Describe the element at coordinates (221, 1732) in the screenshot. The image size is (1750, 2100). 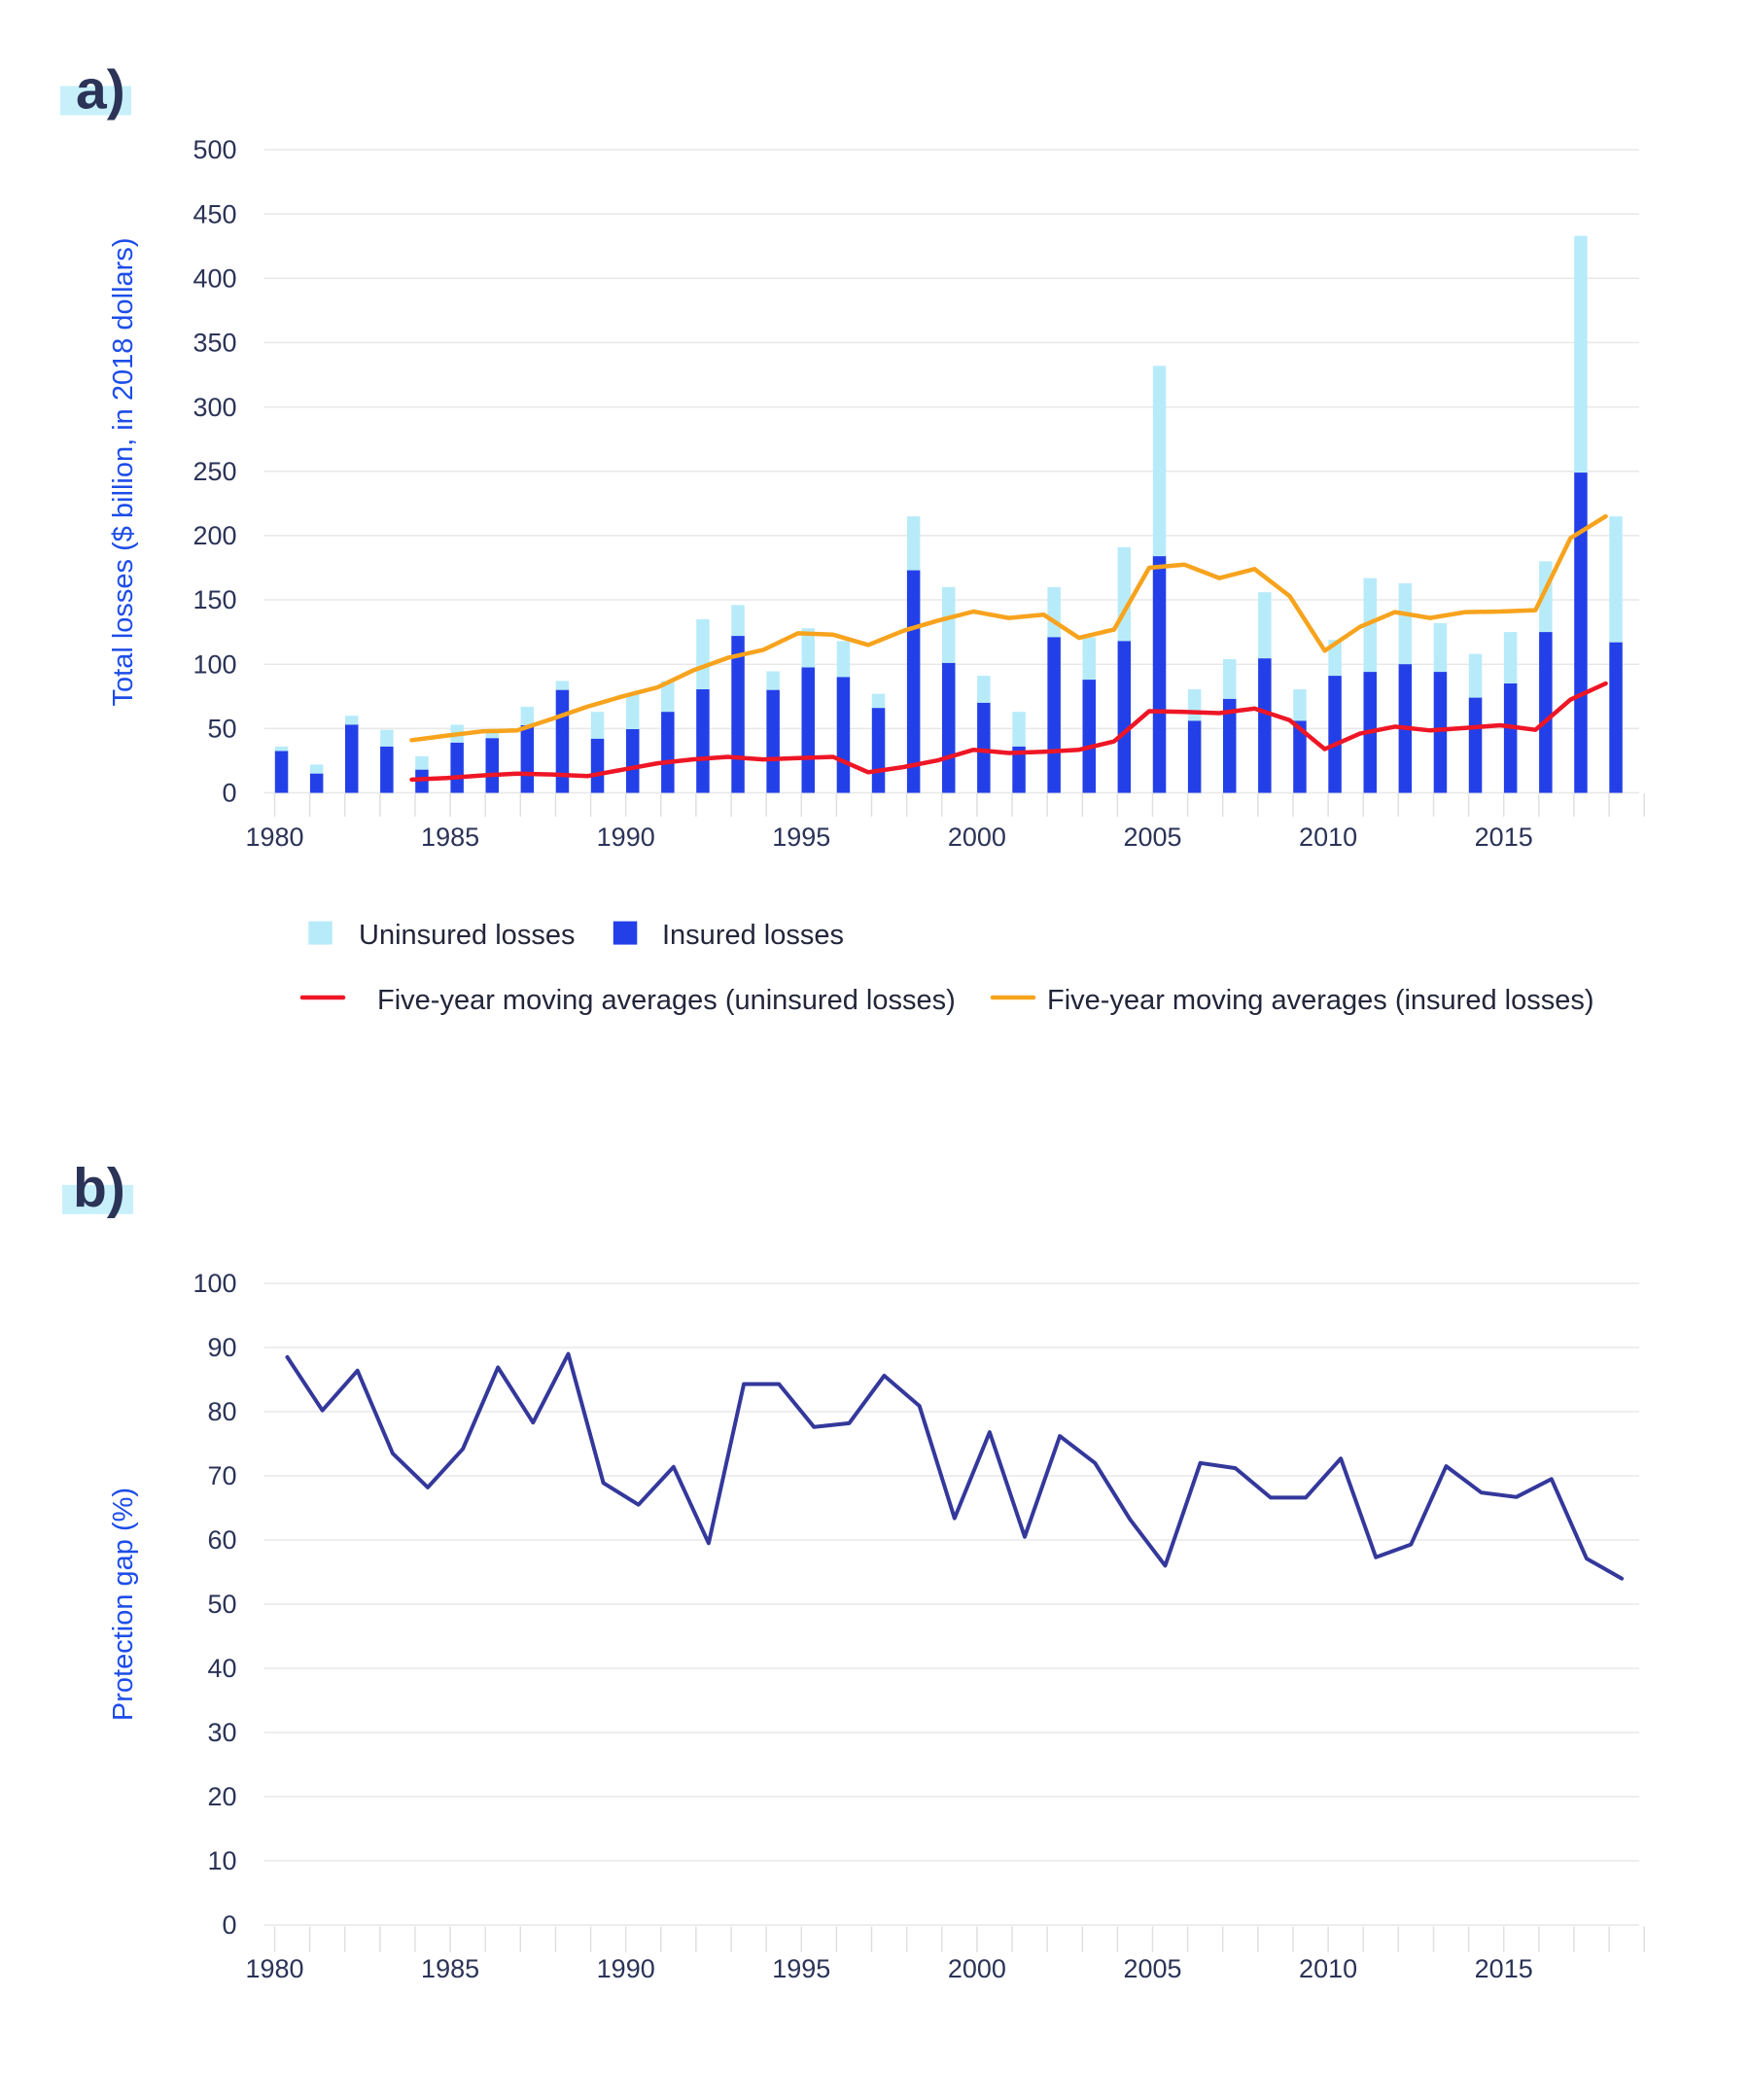
I see `svg-text: 30` at that location.